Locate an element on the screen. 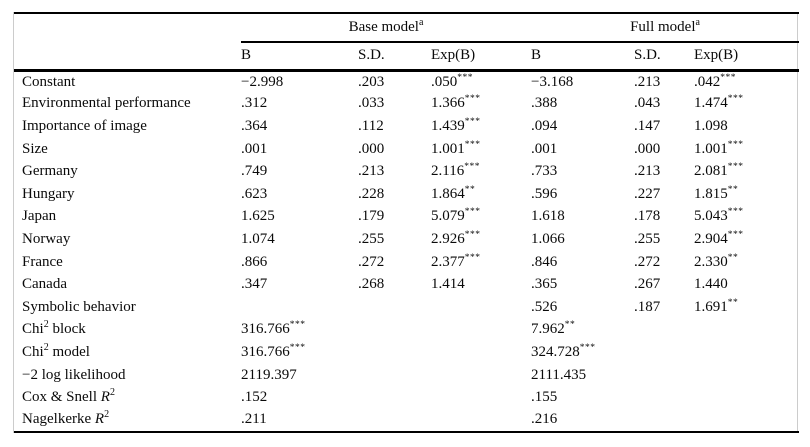 This screenshot has height=447, width=810. data-cell: 316.766*** is located at coordinates (299, 352).